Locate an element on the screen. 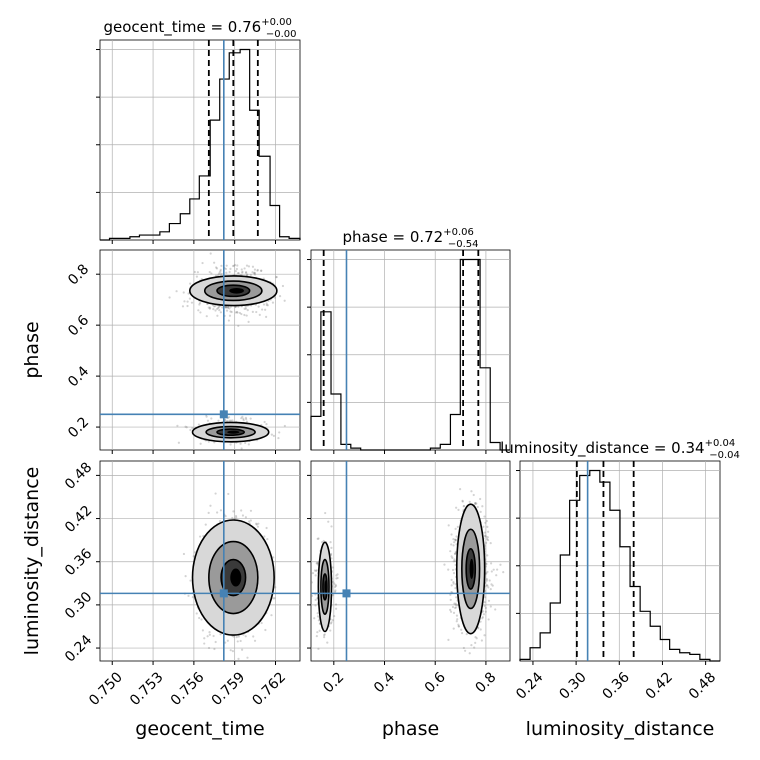 This screenshot has width=760, height=760. title-main-luminosity_distance: luminosity_distance = 0.34 is located at coordinates (602, 448).